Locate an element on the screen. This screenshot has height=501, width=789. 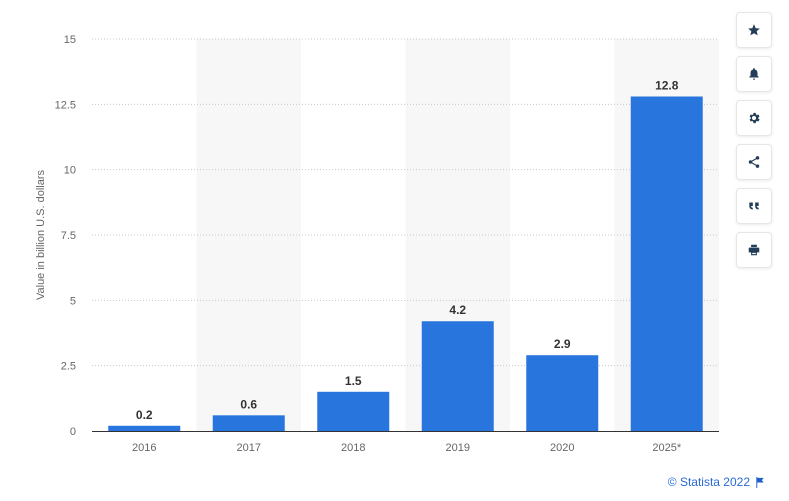
y-tick-label: 0 is located at coordinates (73, 432).